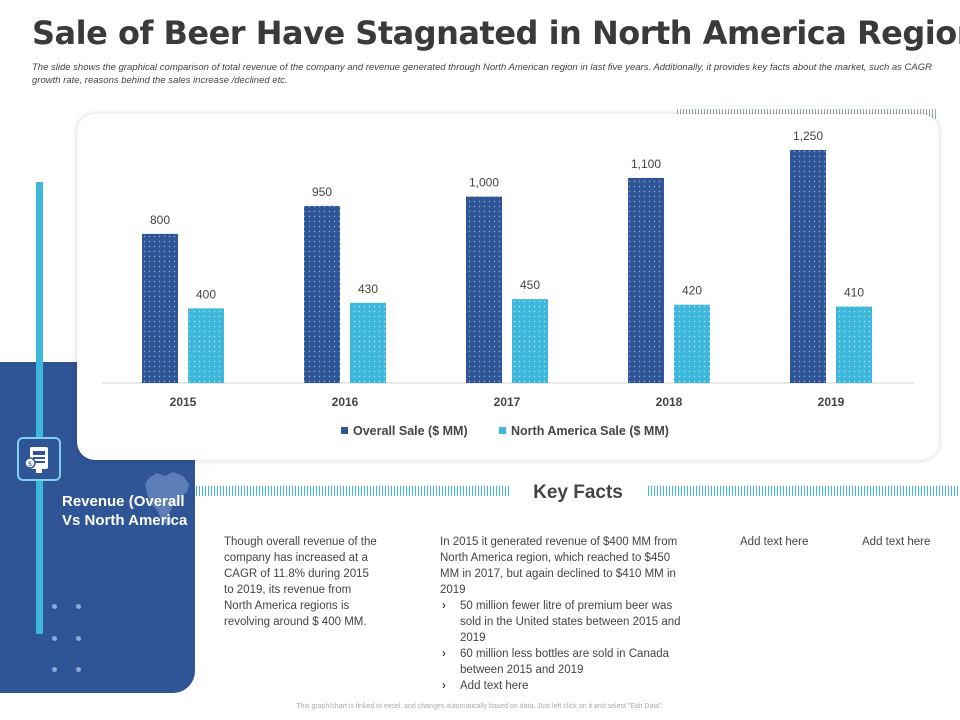  Describe the element at coordinates (484, 183) in the screenshot. I see `data-label: 1,000` at that location.